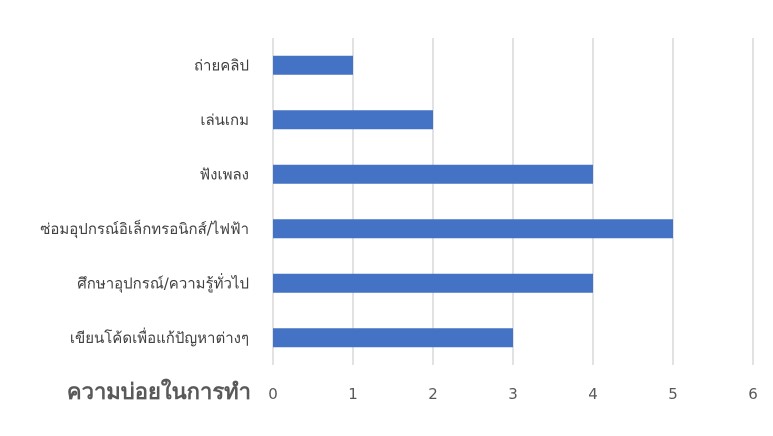  What do you see at coordinates (159, 337) in the screenshot?
I see `category-label: เขียนโค้ดเพื่อแก้ปัญหาต่างๆ` at bounding box center [159, 337].